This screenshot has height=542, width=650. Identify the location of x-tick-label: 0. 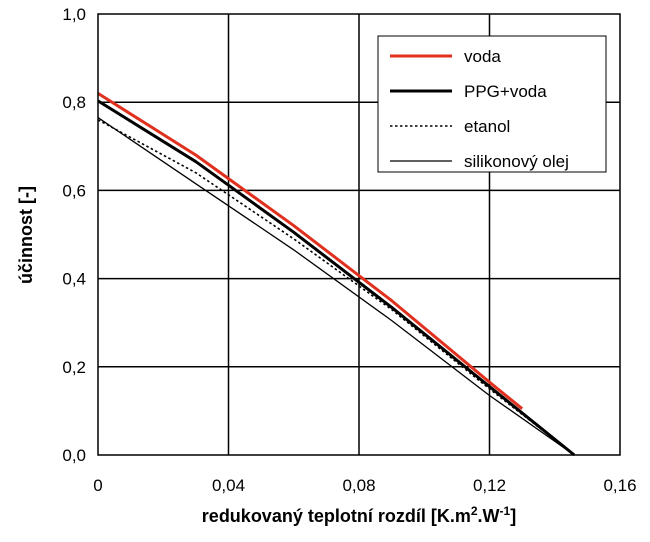
(97, 485).